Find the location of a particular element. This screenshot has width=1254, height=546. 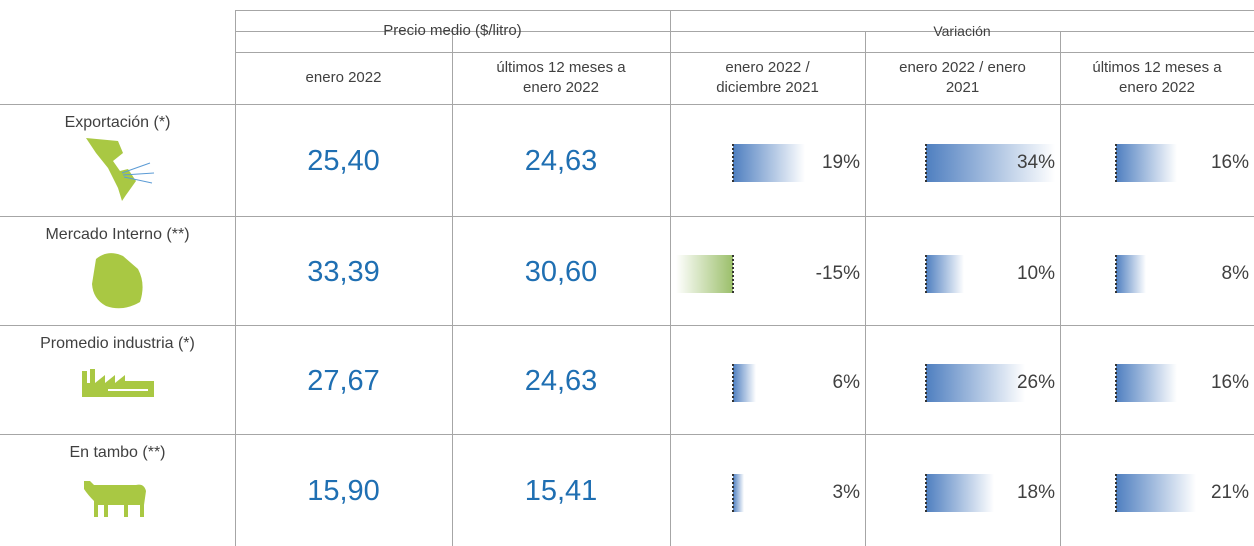

row-label: Promedio industria (*) is located at coordinates (117, 344).